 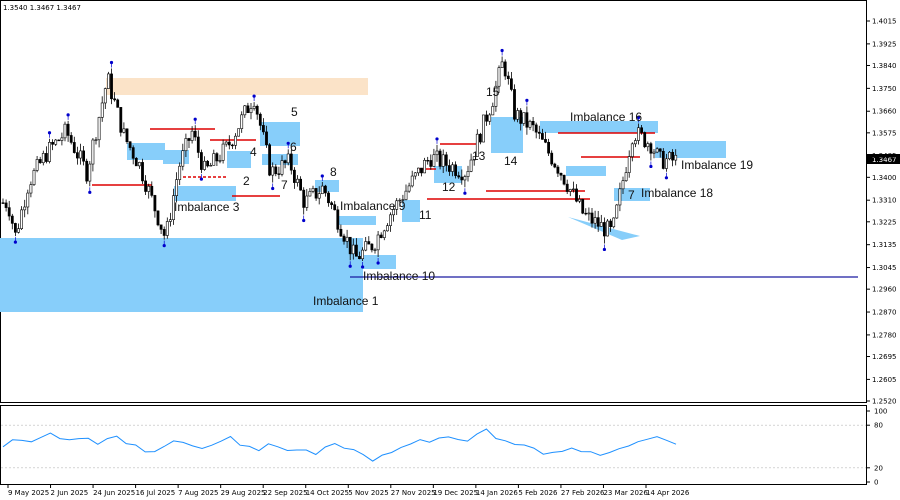 I want to click on price-tick-label: 1.4015, so click(x=884, y=22).